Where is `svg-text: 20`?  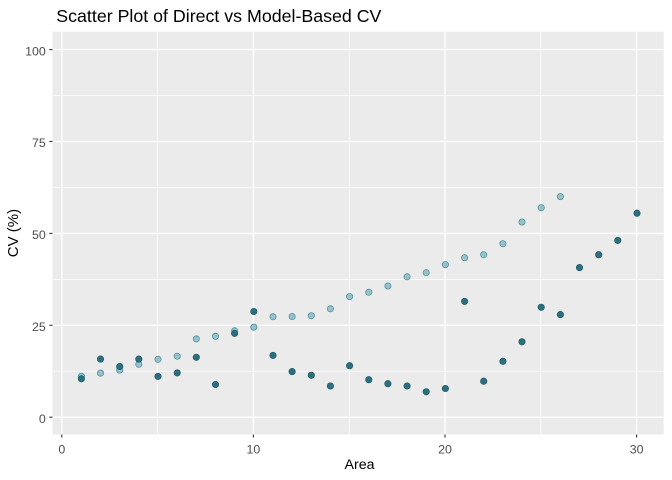
svg-text: 20 is located at coordinates (445, 449).